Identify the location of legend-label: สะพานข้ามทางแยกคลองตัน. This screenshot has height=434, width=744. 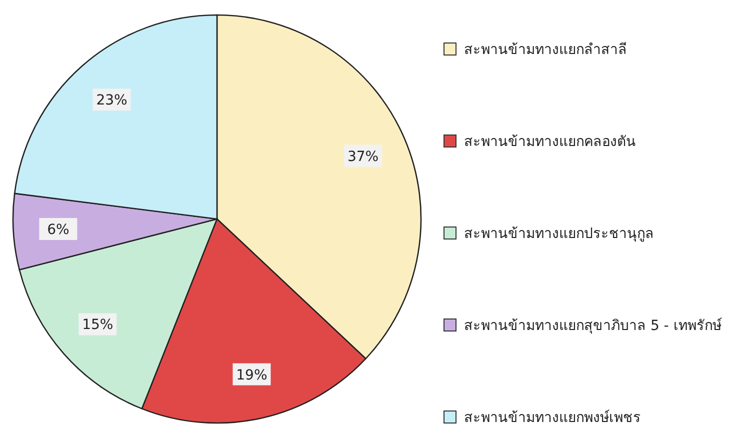
(550, 142).